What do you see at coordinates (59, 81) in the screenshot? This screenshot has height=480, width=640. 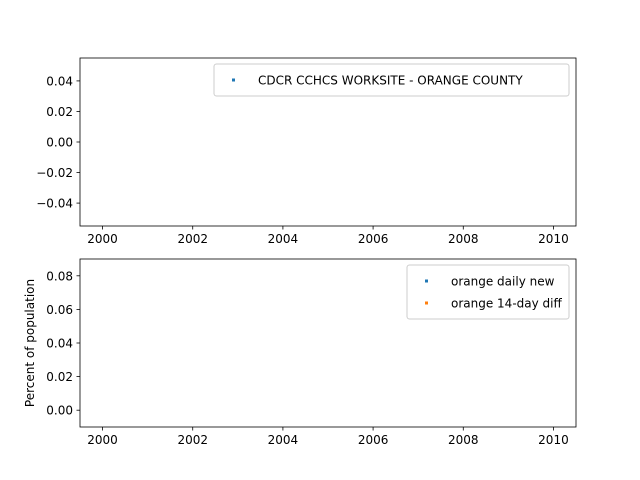 I see `top-subplot-y-tick-label: 0.04` at bounding box center [59, 81].